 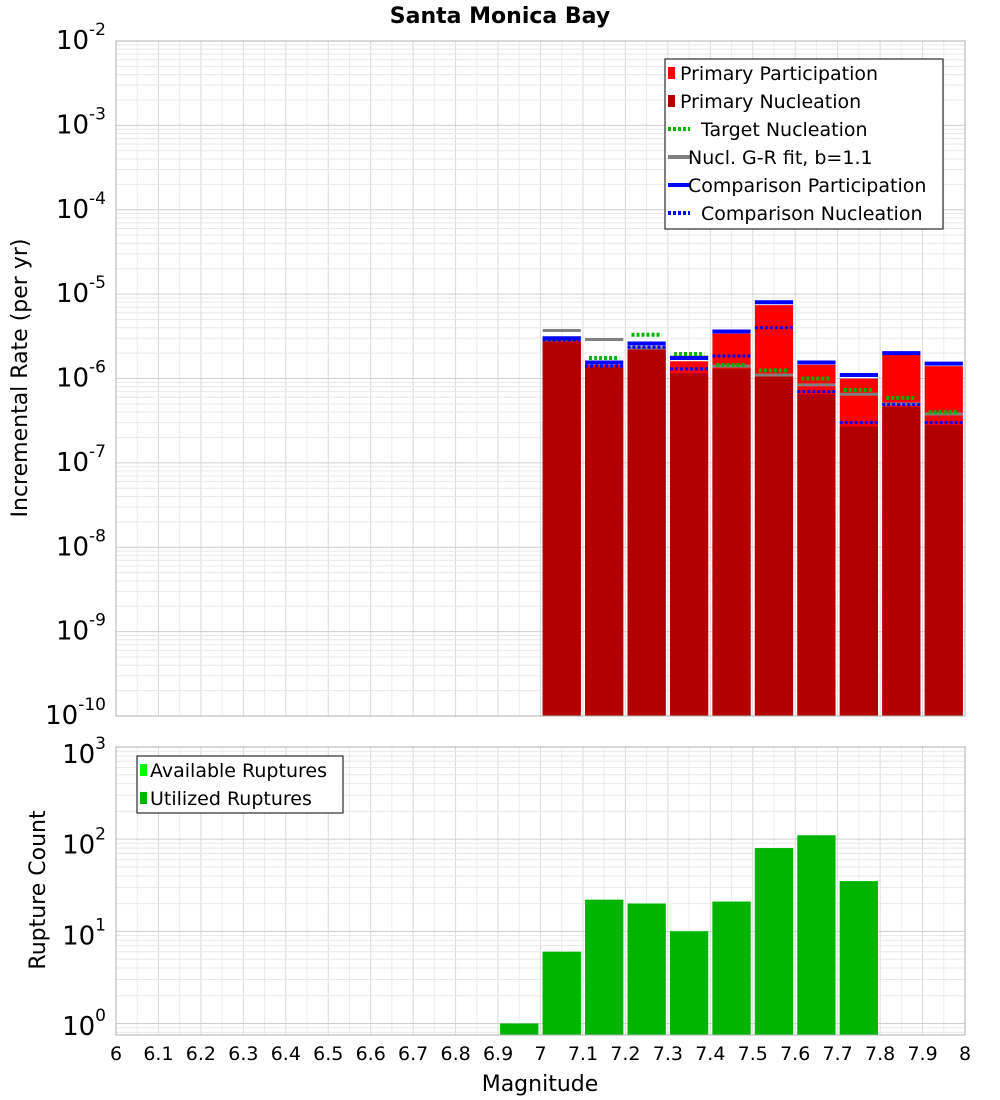 What do you see at coordinates (540, 1084) in the screenshot?
I see `x-axis-label: Magnitude` at bounding box center [540, 1084].